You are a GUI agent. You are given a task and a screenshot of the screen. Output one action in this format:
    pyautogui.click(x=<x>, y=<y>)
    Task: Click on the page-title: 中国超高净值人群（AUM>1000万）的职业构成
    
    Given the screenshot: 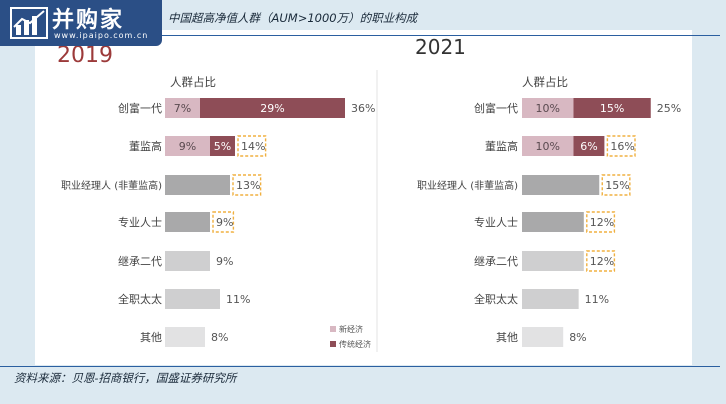 What is the action you would take?
    pyautogui.click(x=293, y=18)
    